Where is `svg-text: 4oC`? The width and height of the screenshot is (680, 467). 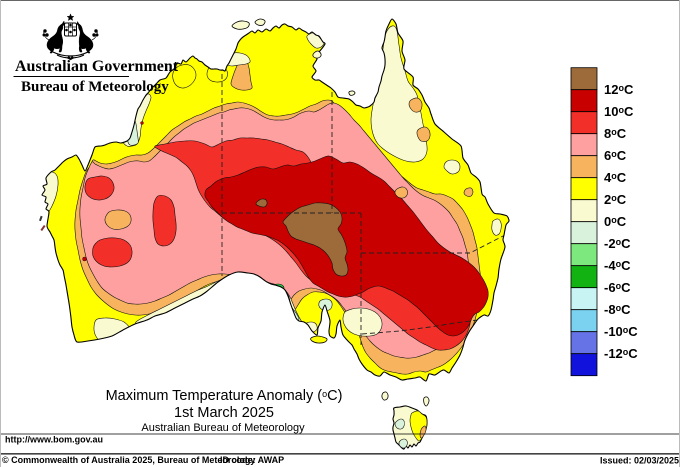
svg-text: 4oC is located at coordinates (615, 177).